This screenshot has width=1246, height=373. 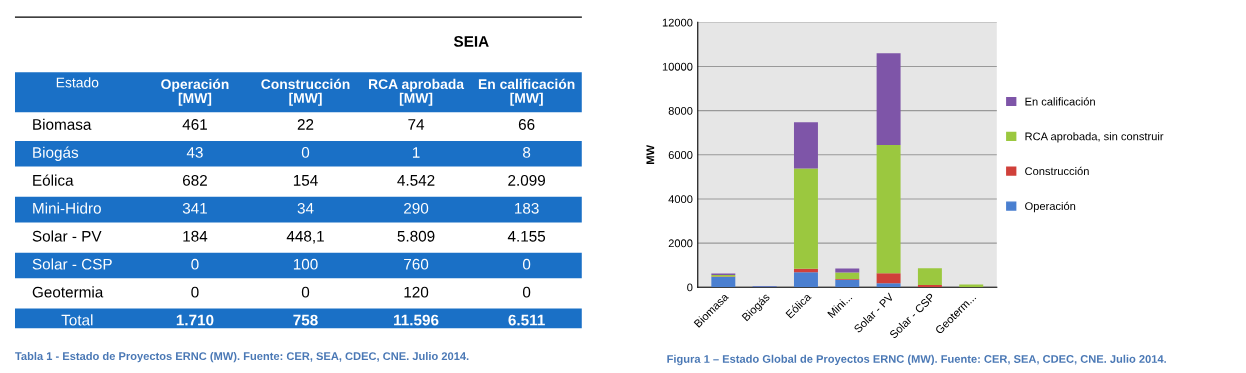 What do you see at coordinates (194, 124) in the screenshot?
I see `data-label: 461` at bounding box center [194, 124].